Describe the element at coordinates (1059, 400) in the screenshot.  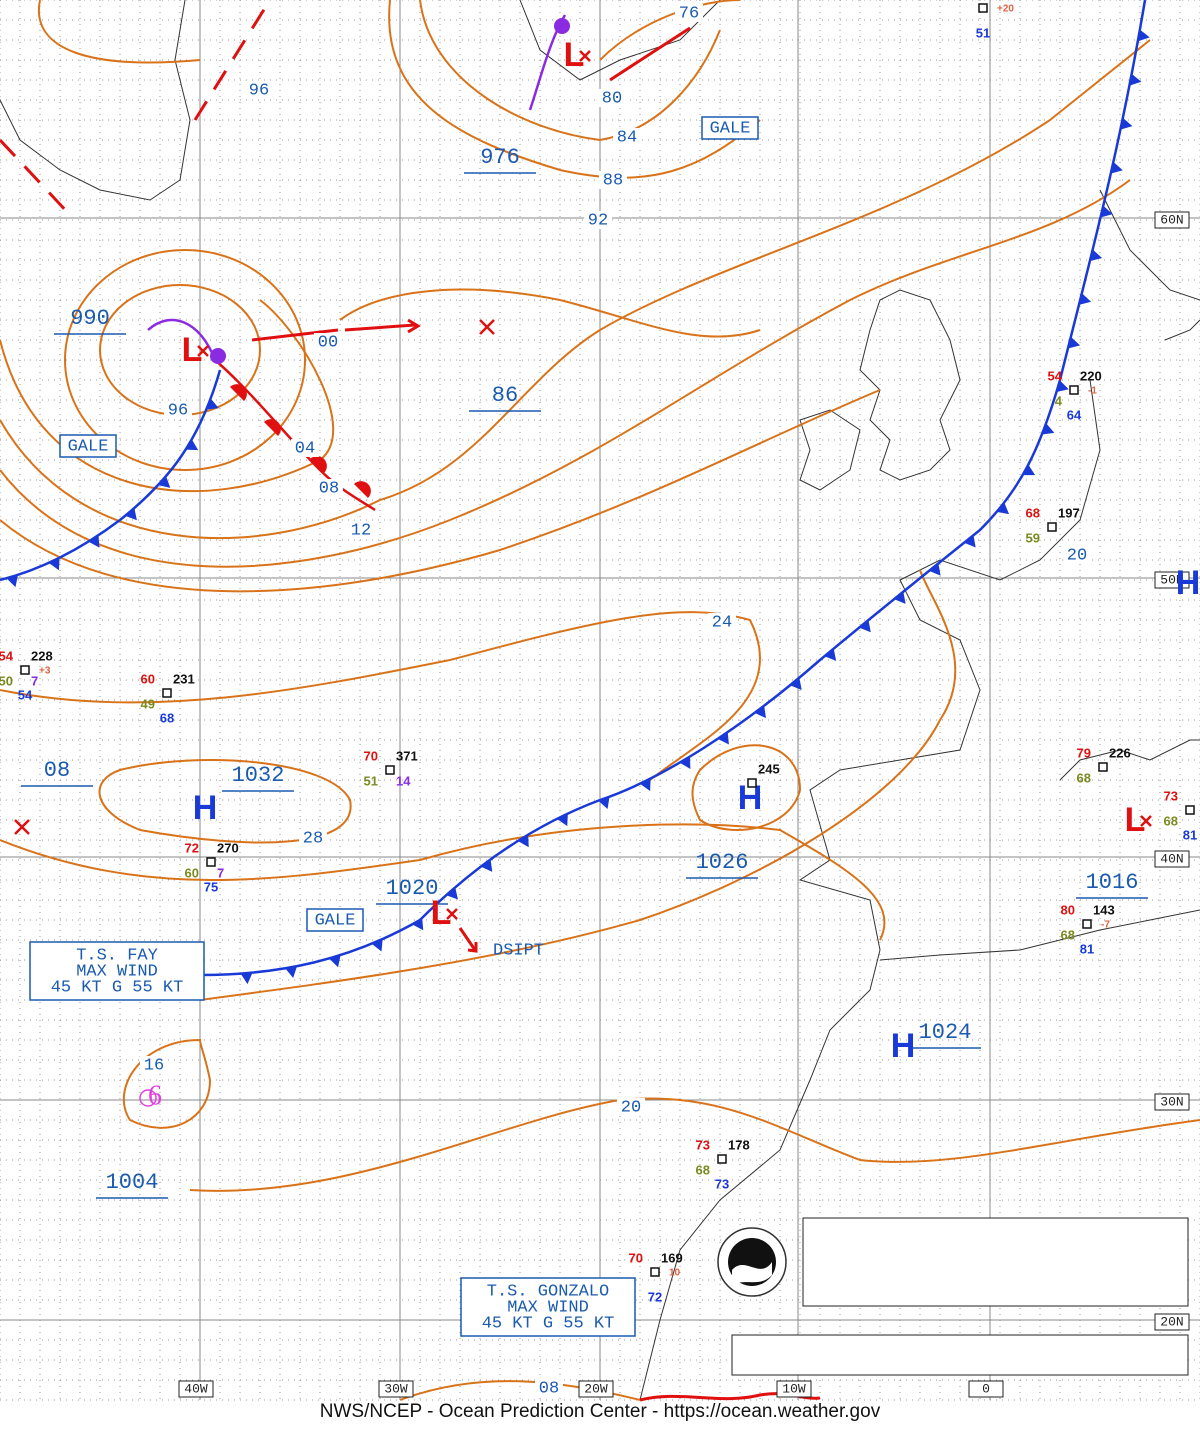
I see `station-dew: 4` at that location.